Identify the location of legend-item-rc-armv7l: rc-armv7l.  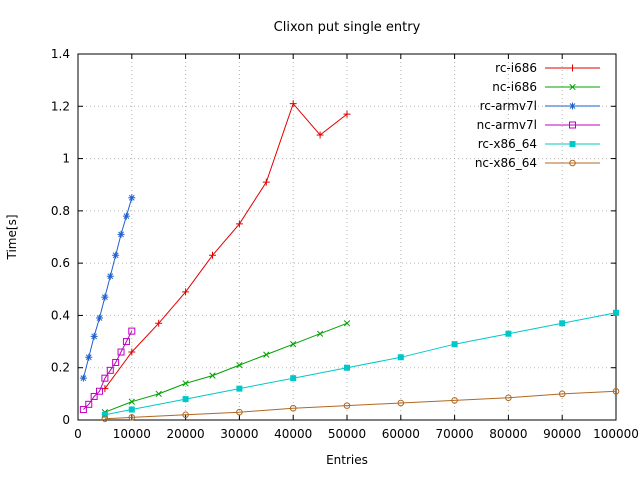
(540, 106).